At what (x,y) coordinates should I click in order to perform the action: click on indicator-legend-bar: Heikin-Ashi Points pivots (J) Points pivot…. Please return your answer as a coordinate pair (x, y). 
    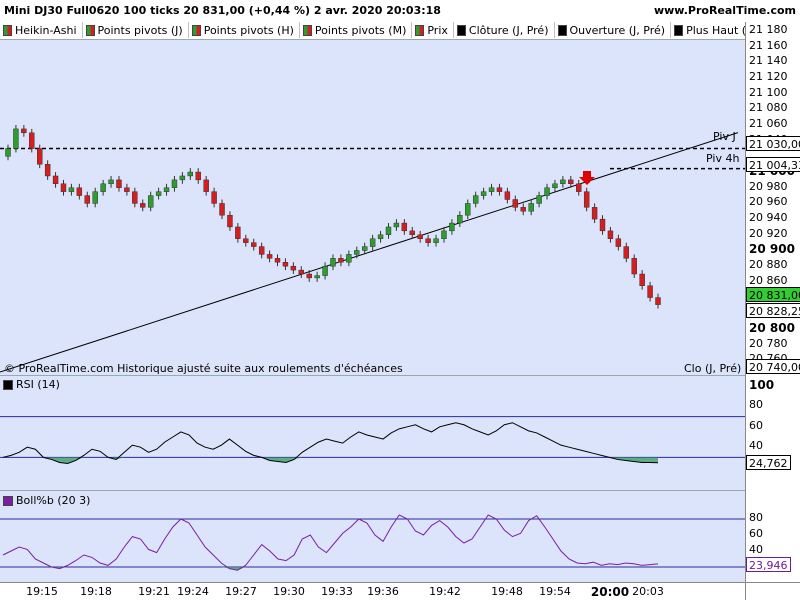
    Looking at the image, I should click on (372, 30).